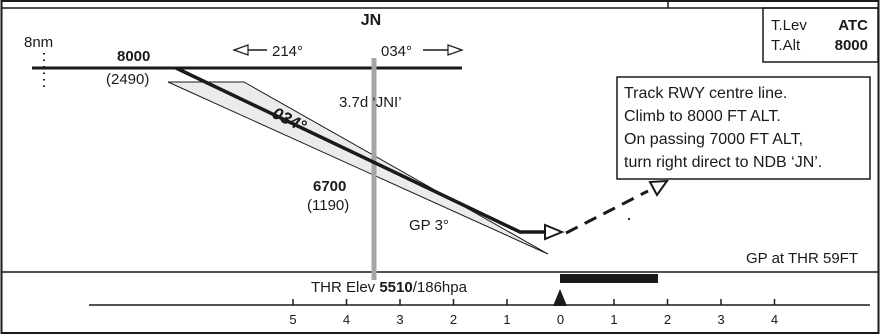 This screenshot has height=334, width=880. I want to click on threshold-elevation: THR Elev 5510/186hpa, so click(389, 287).